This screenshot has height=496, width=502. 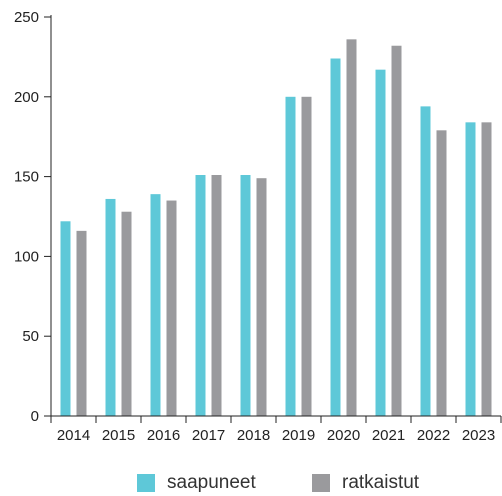 What do you see at coordinates (26, 17) in the screenshot?
I see `y-tick-label: 250` at bounding box center [26, 17].